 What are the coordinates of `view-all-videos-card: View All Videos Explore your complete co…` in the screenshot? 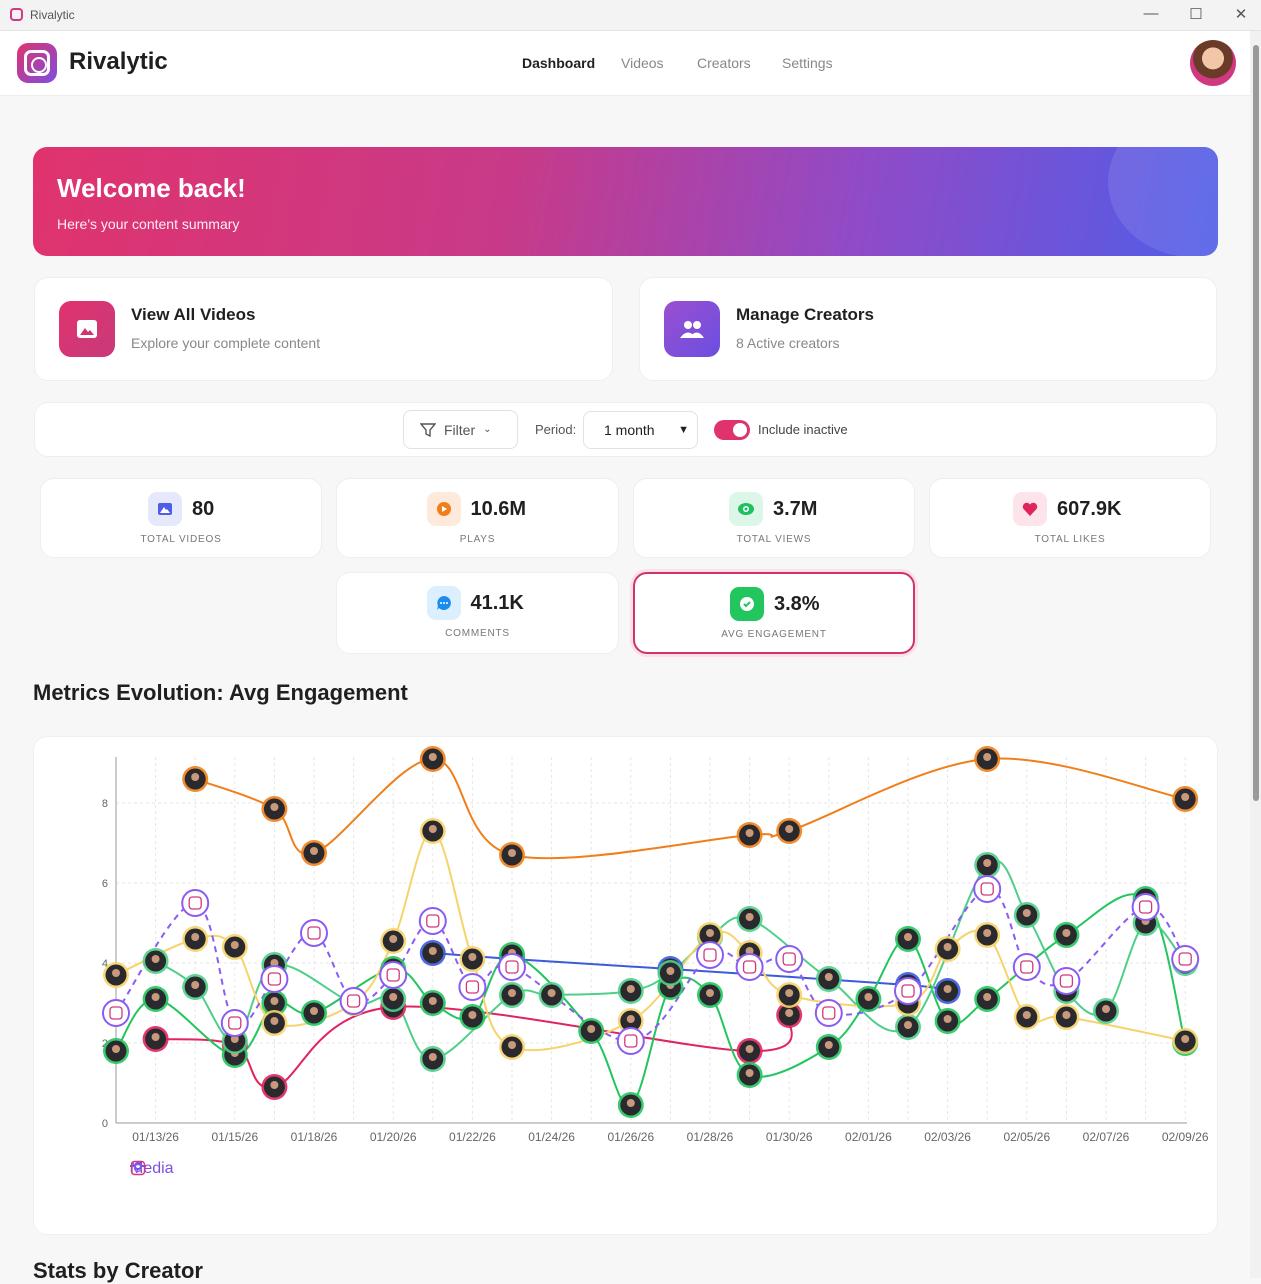 It's located at (323, 329).